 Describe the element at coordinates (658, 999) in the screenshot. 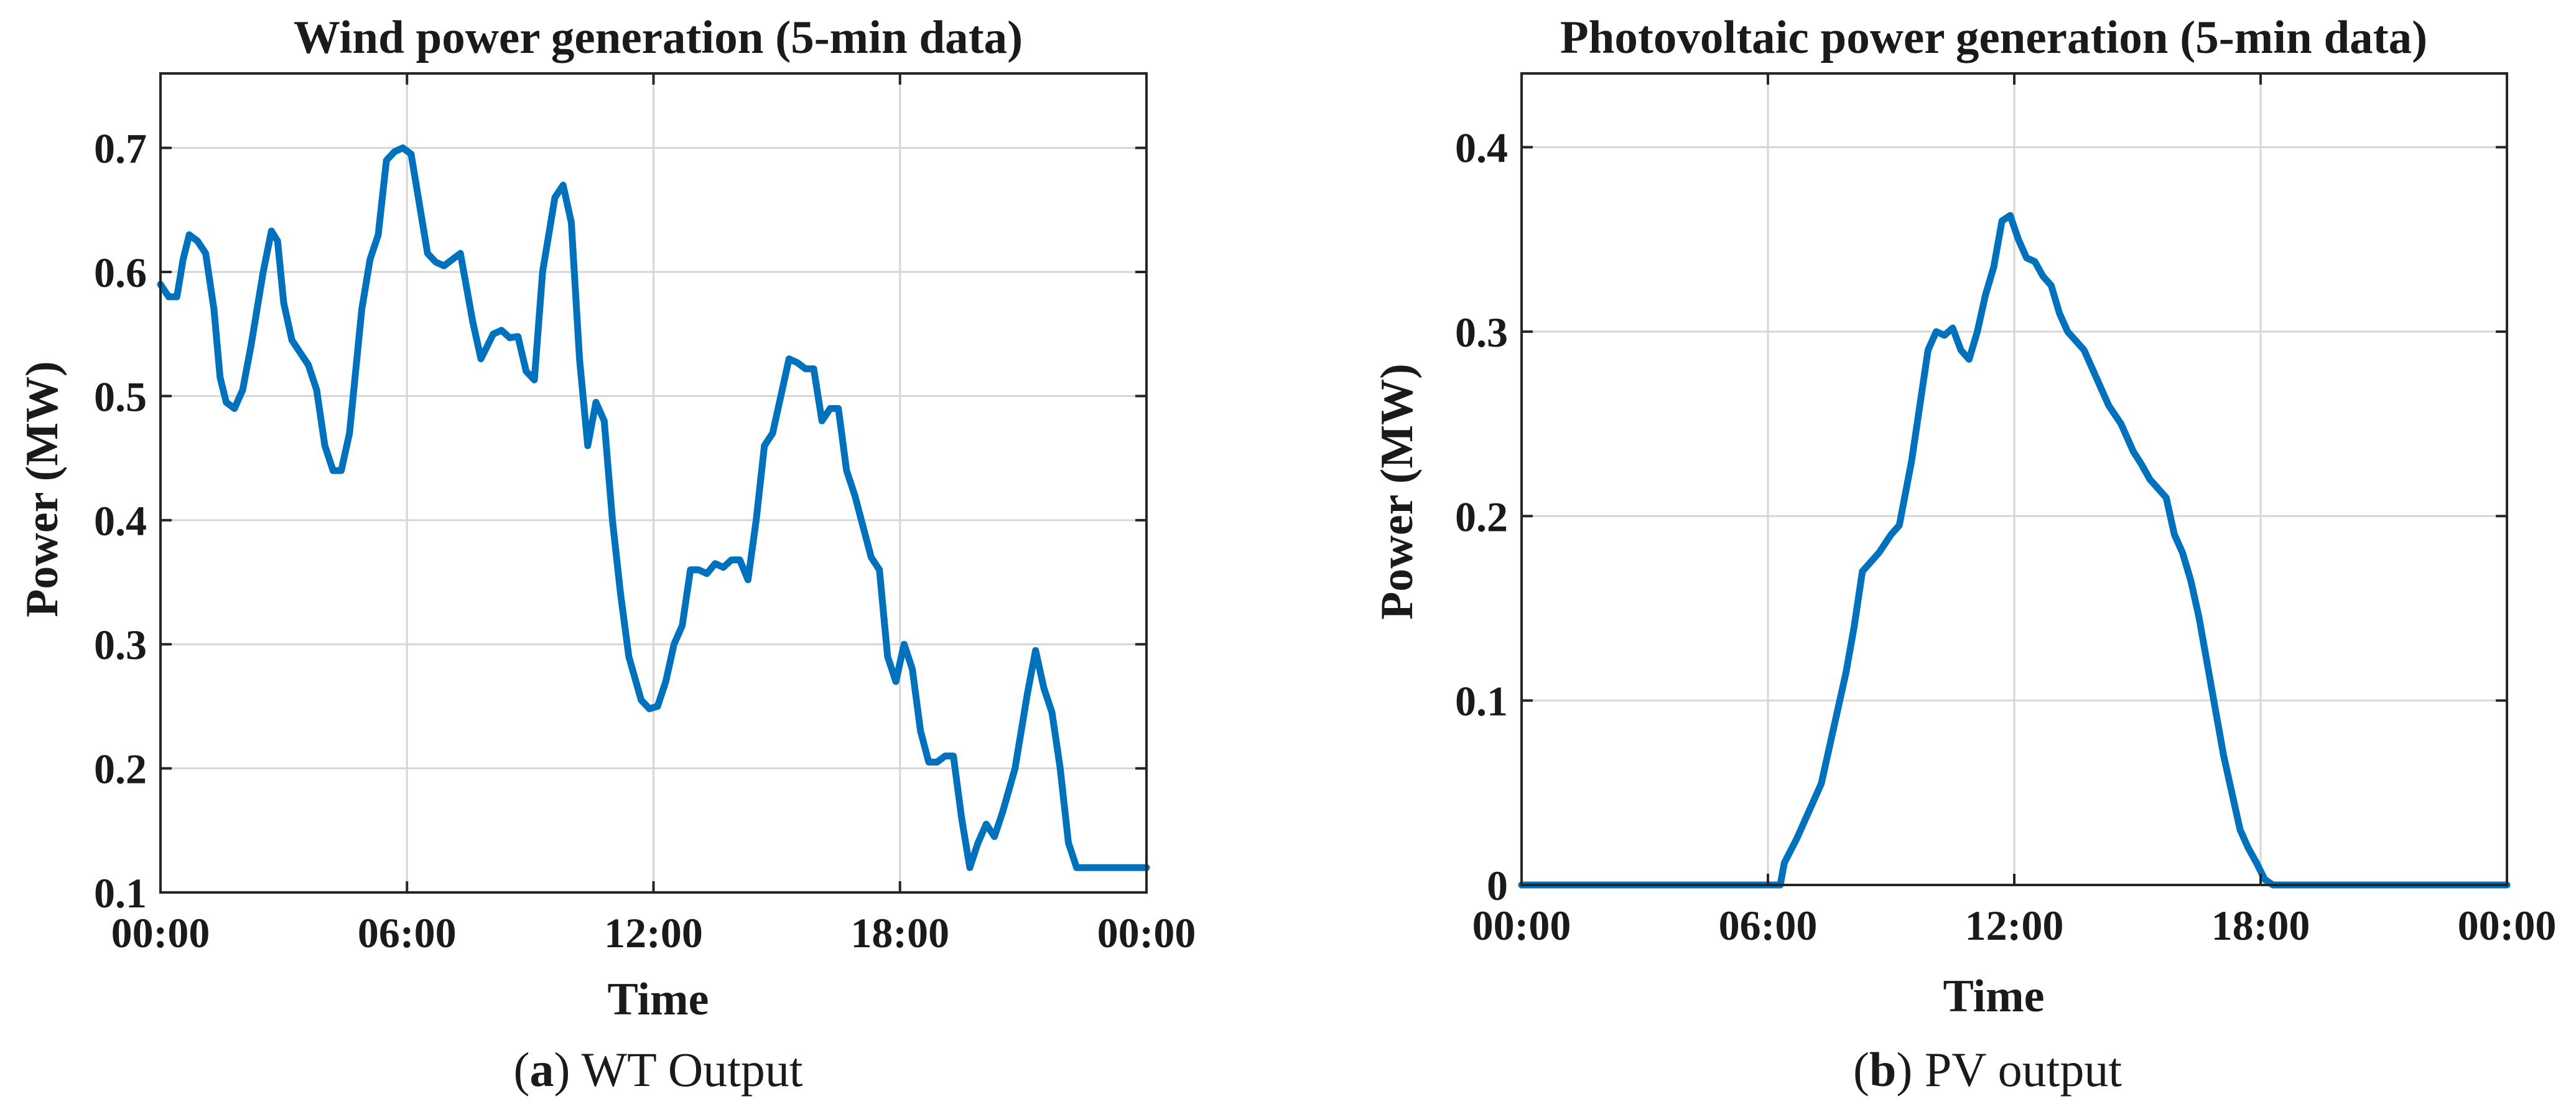

I see `chart-a-xlabel: Time` at that location.